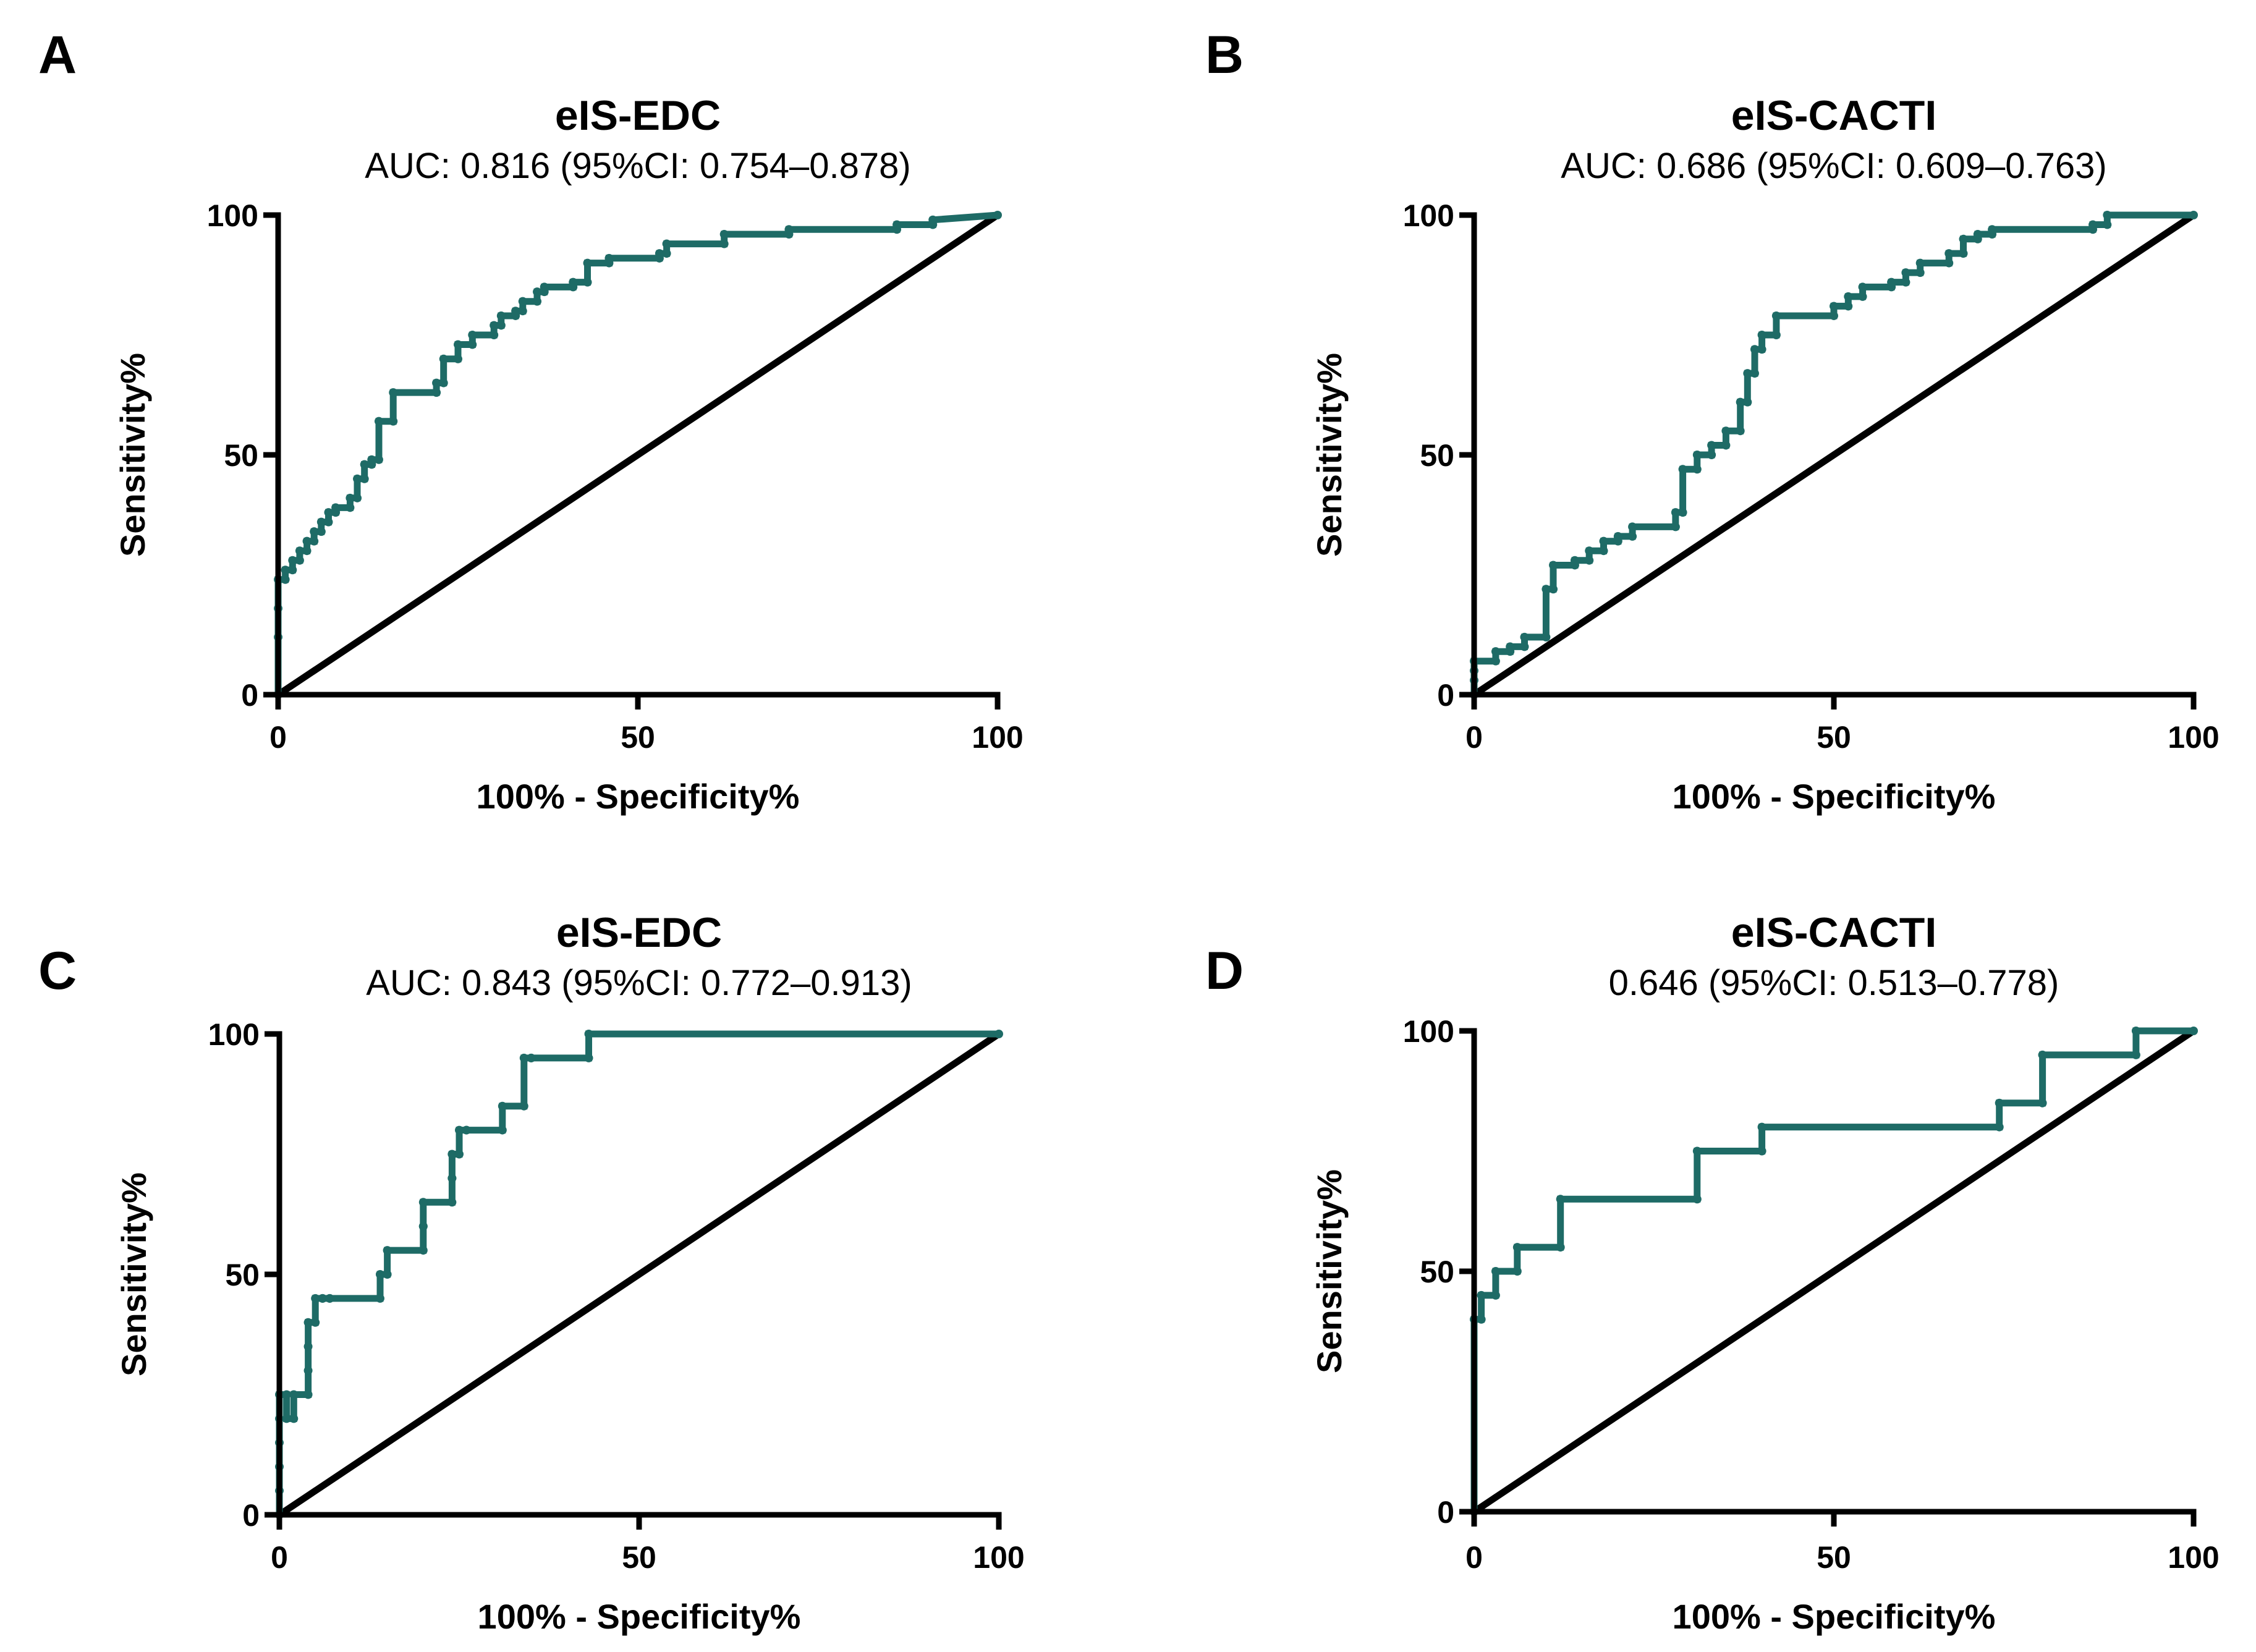 This screenshot has width=2256, height=1652. I want to click on reference-line-d, so click(1834, 1271).